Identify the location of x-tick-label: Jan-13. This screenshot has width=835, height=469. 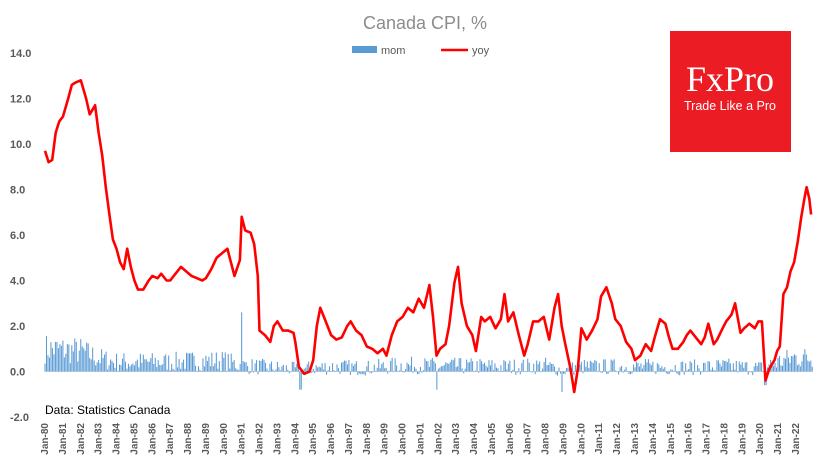
(635, 439).